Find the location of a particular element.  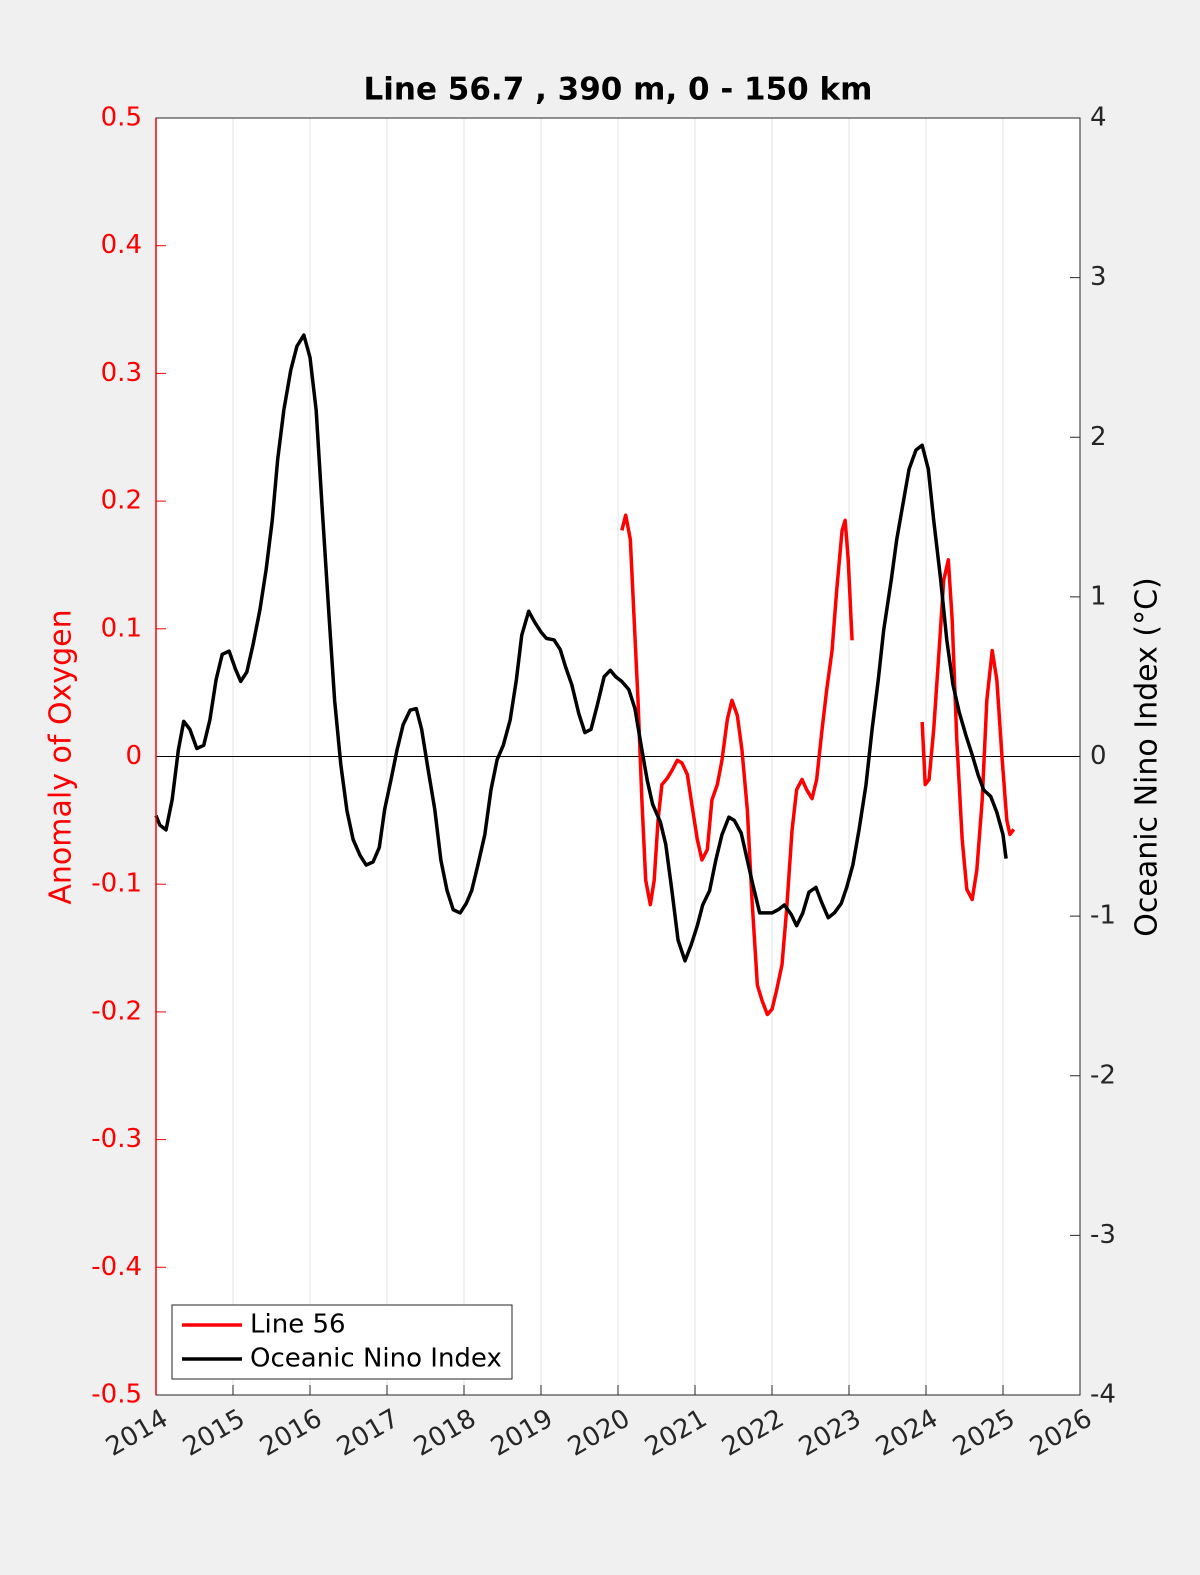

legend-label: Line 56 is located at coordinates (298, 1325).